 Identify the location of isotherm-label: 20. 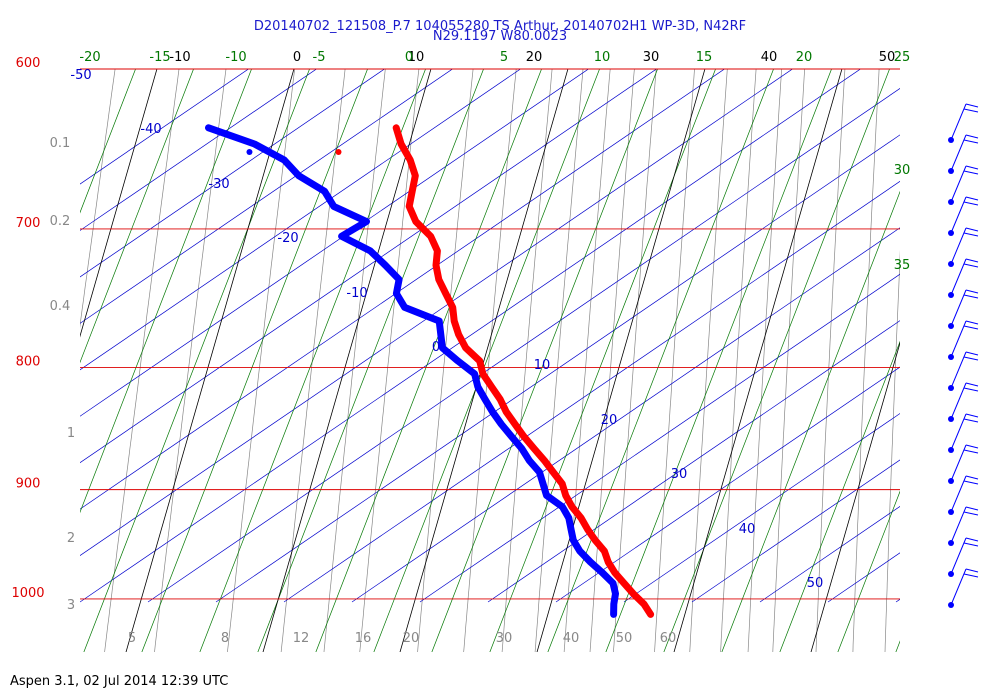
(534, 57).